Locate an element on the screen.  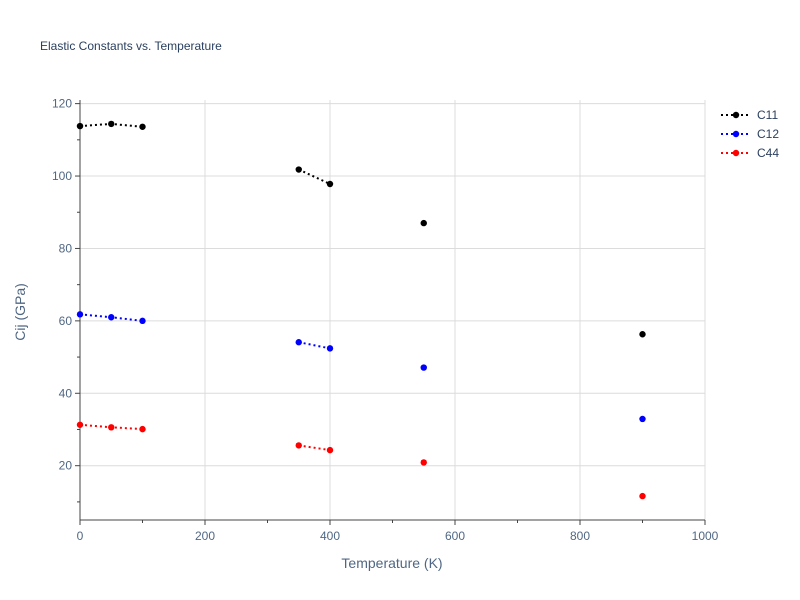
chart-title: Elastic Constants vs. Temperature is located at coordinates (131, 46).